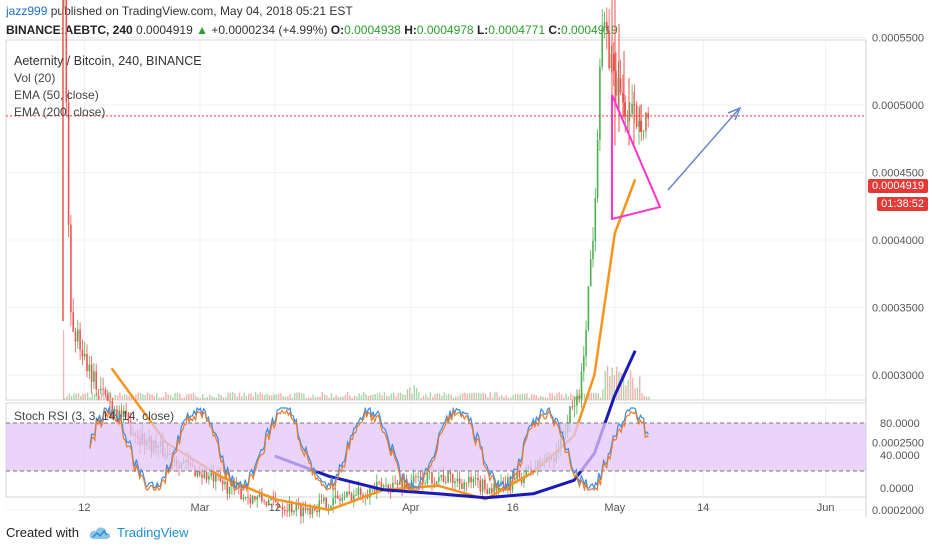 The image size is (932, 550). What do you see at coordinates (899, 268) in the screenshot?
I see `price-axis` at bounding box center [899, 268].